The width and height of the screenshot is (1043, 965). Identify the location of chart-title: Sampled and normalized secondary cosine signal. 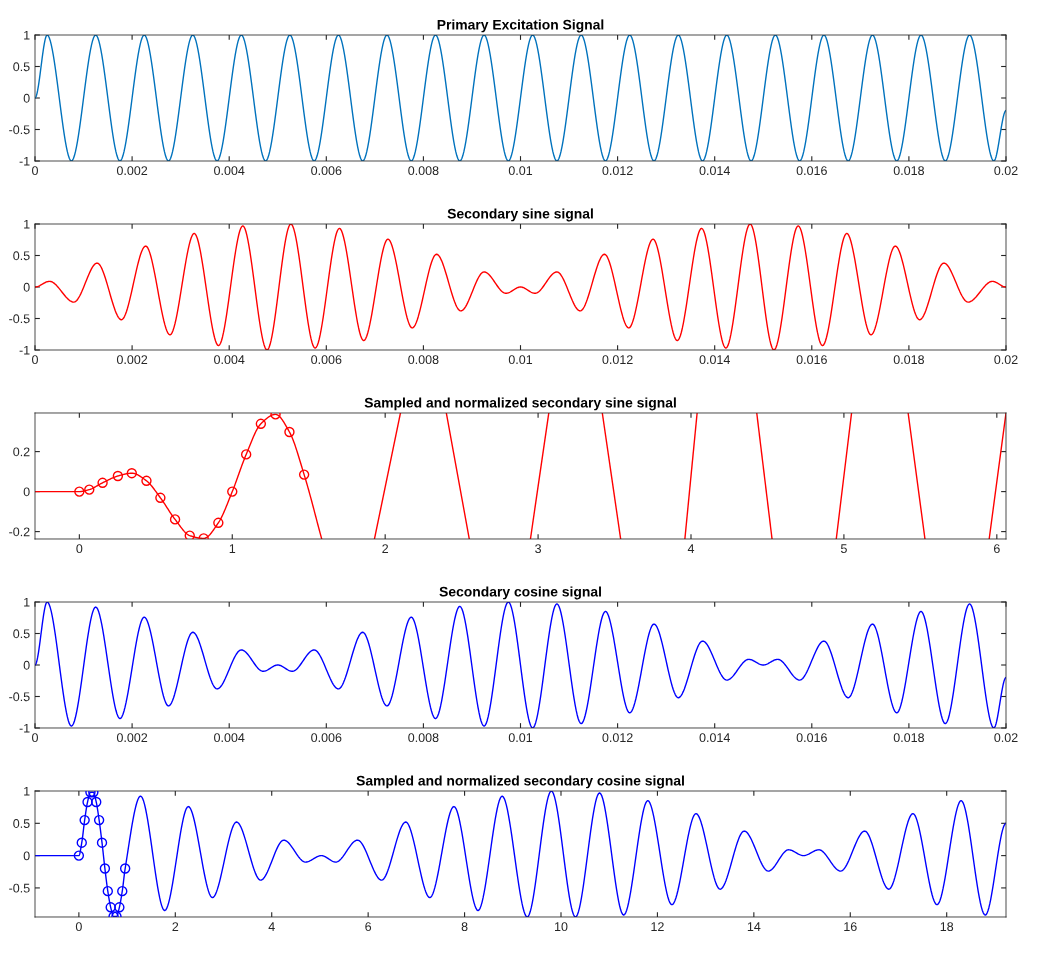
(520, 782).